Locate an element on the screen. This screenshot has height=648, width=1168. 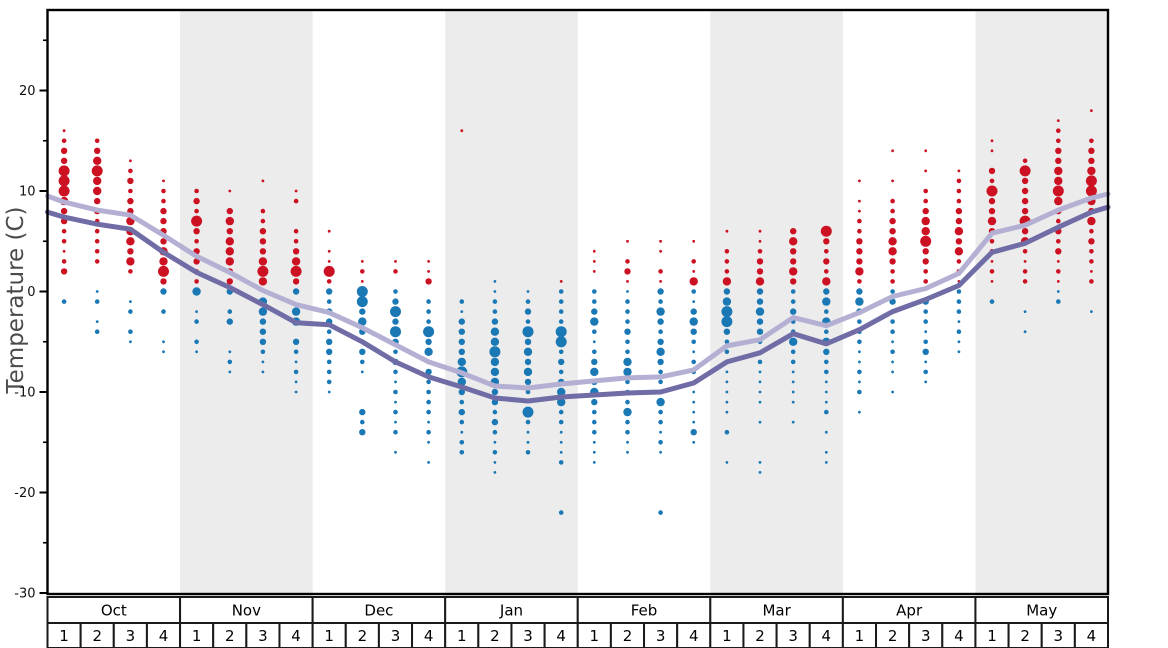
week-label: 2 is located at coordinates (1025, 636).